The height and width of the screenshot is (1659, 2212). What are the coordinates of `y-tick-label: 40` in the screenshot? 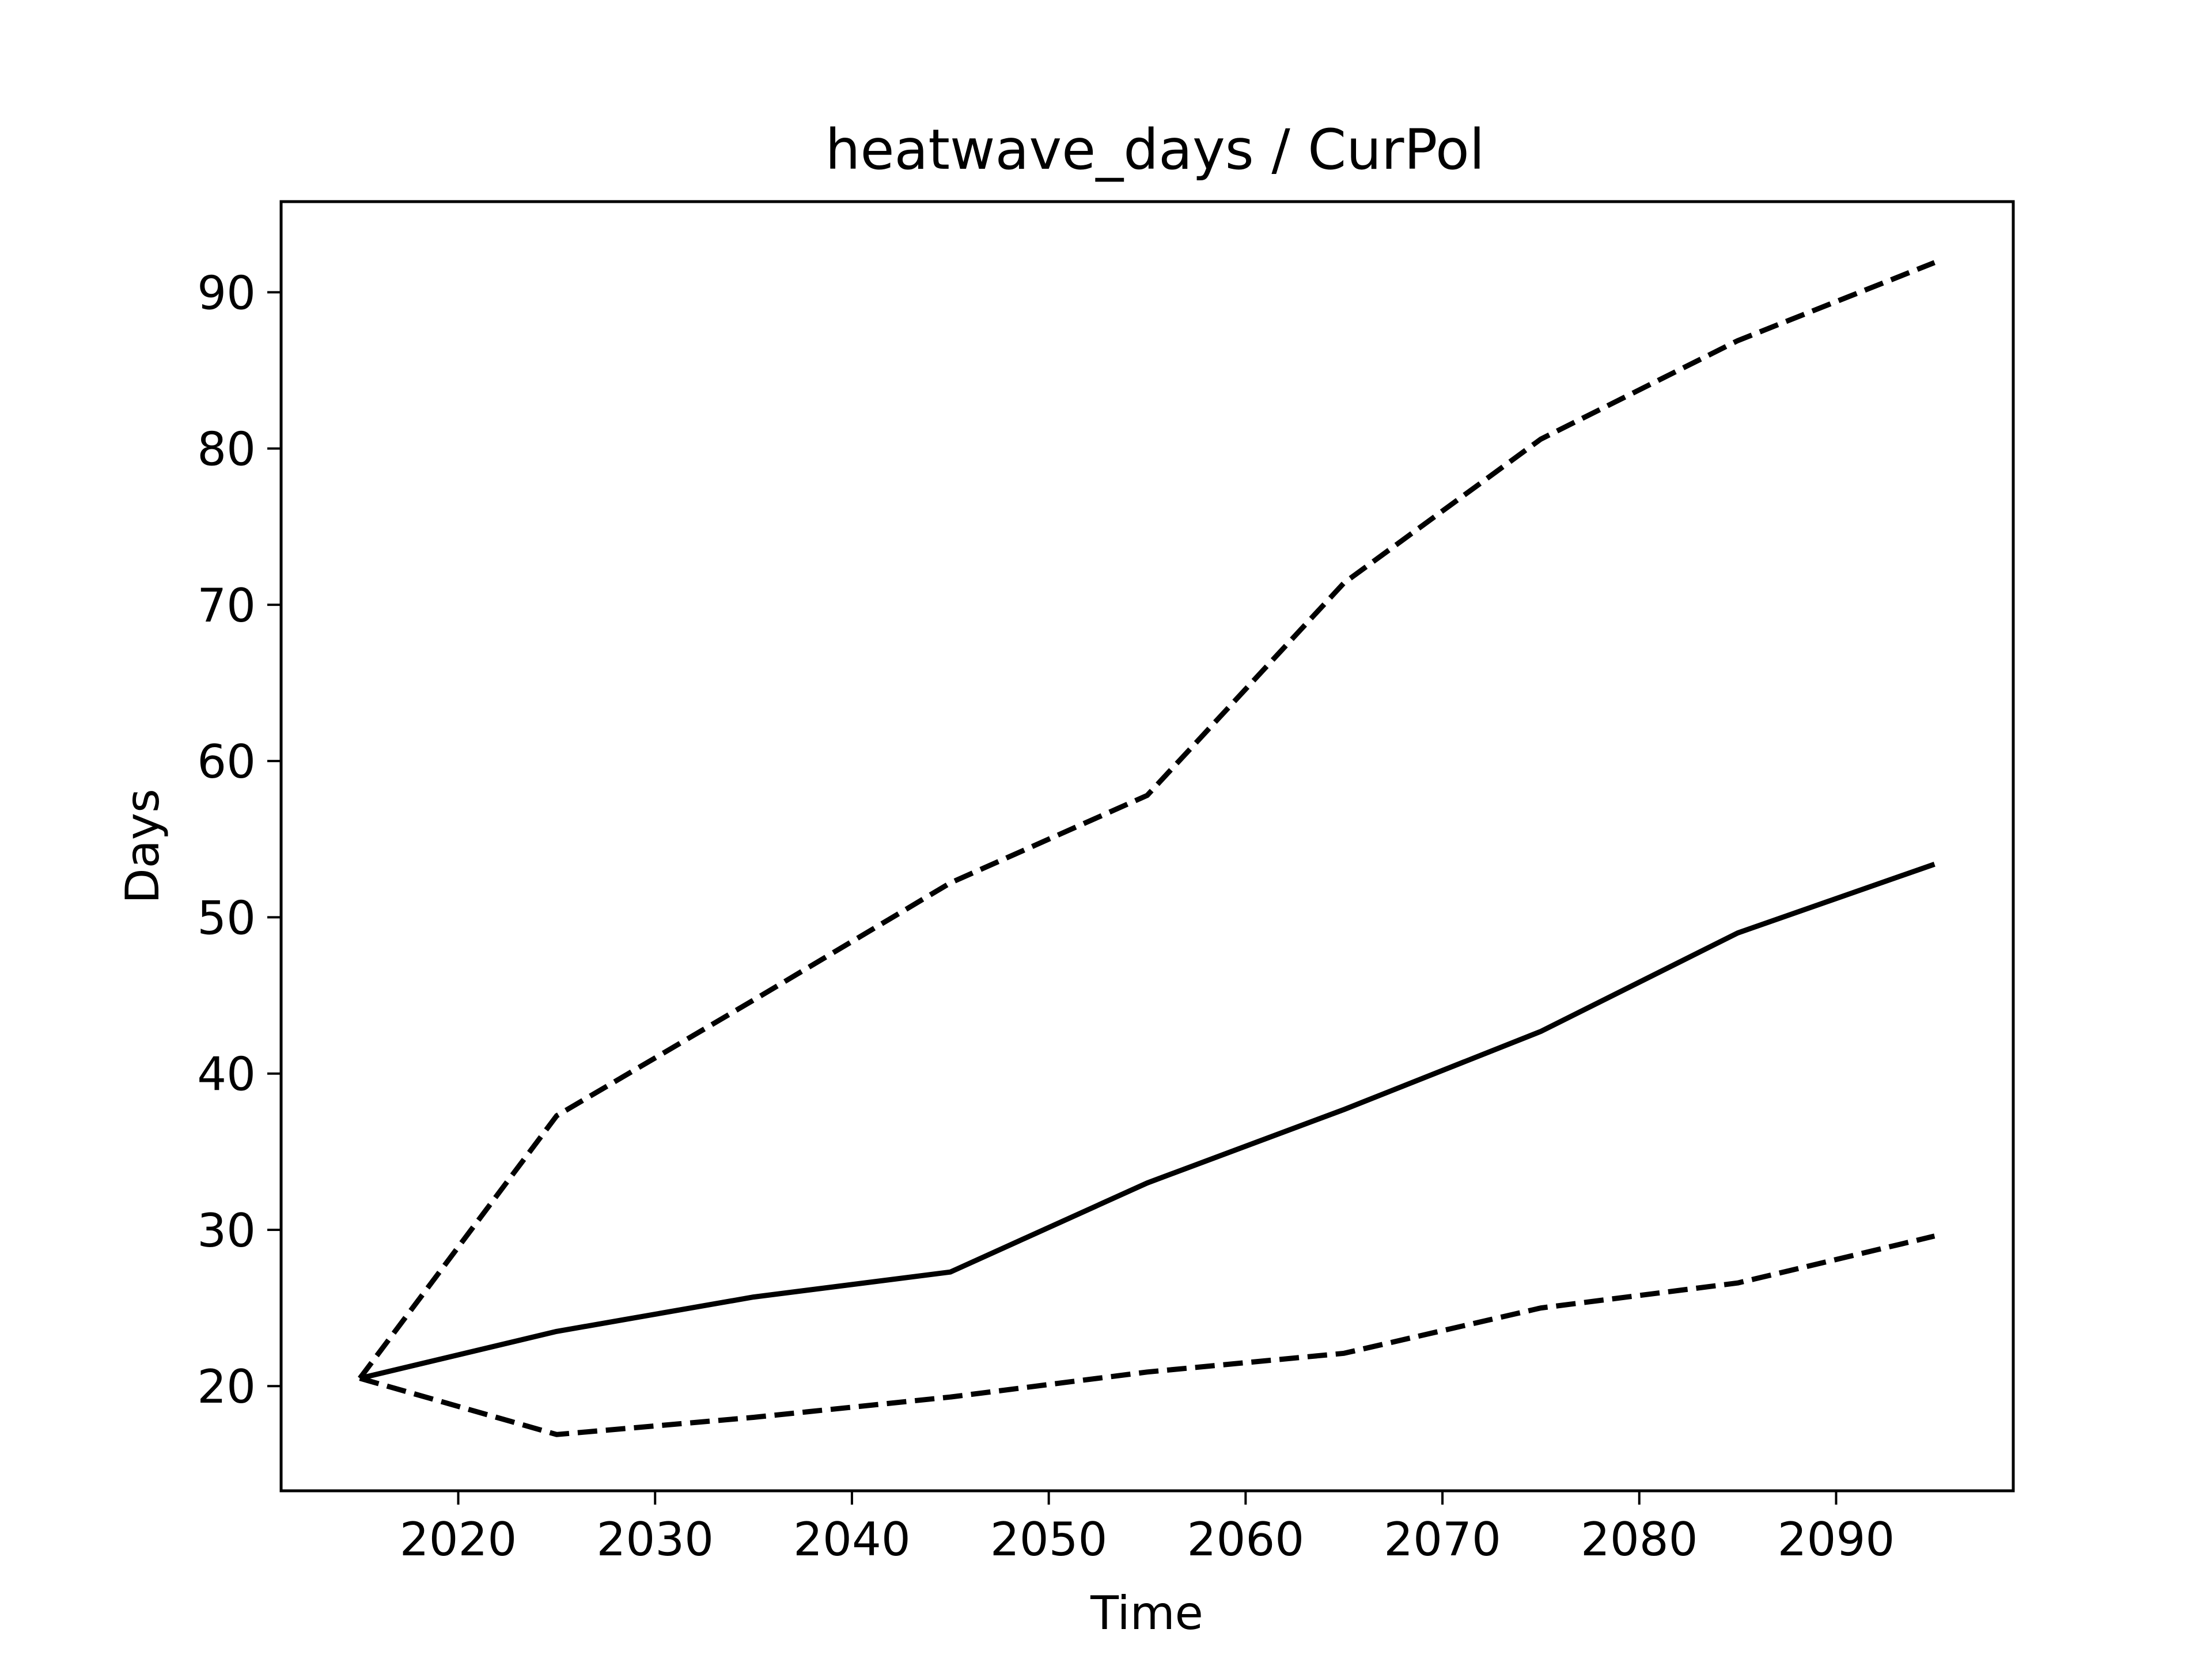 It's located at (226, 1074).